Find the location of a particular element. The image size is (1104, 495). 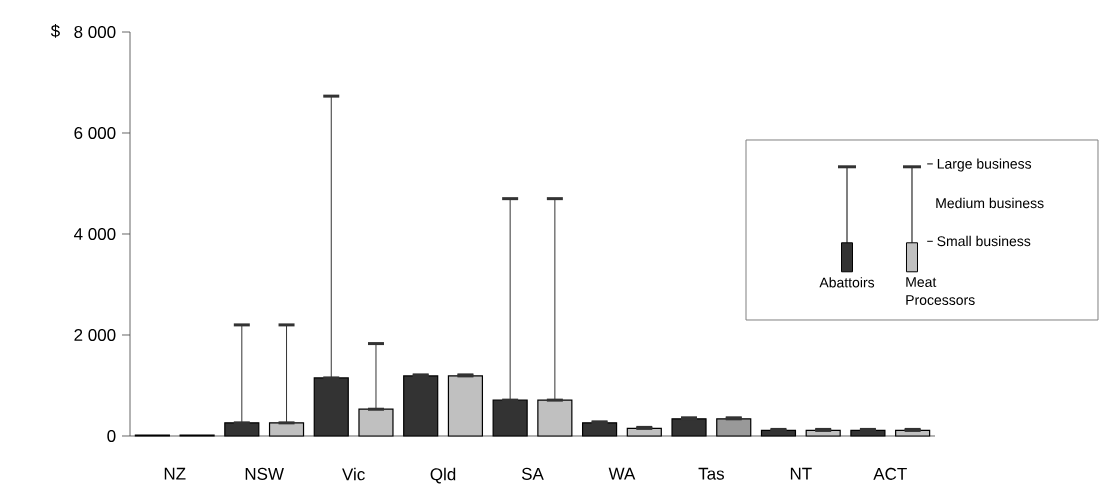

x-tick-label: Qld is located at coordinates (443, 475).